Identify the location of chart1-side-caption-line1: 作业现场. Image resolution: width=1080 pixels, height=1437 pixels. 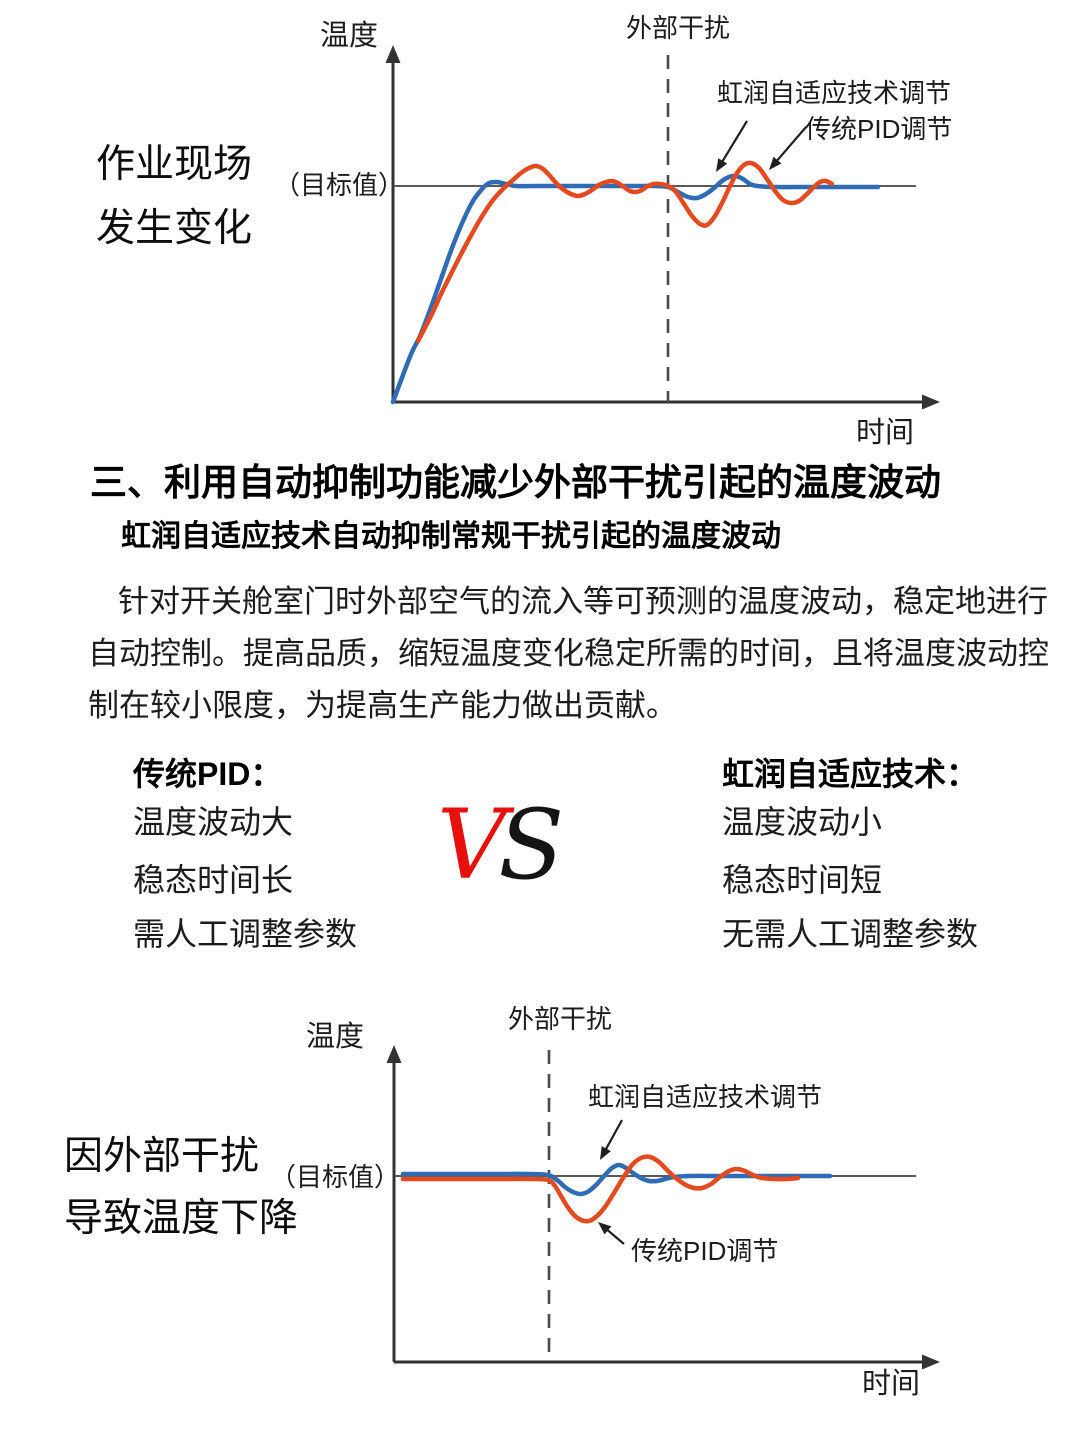
(174, 164).